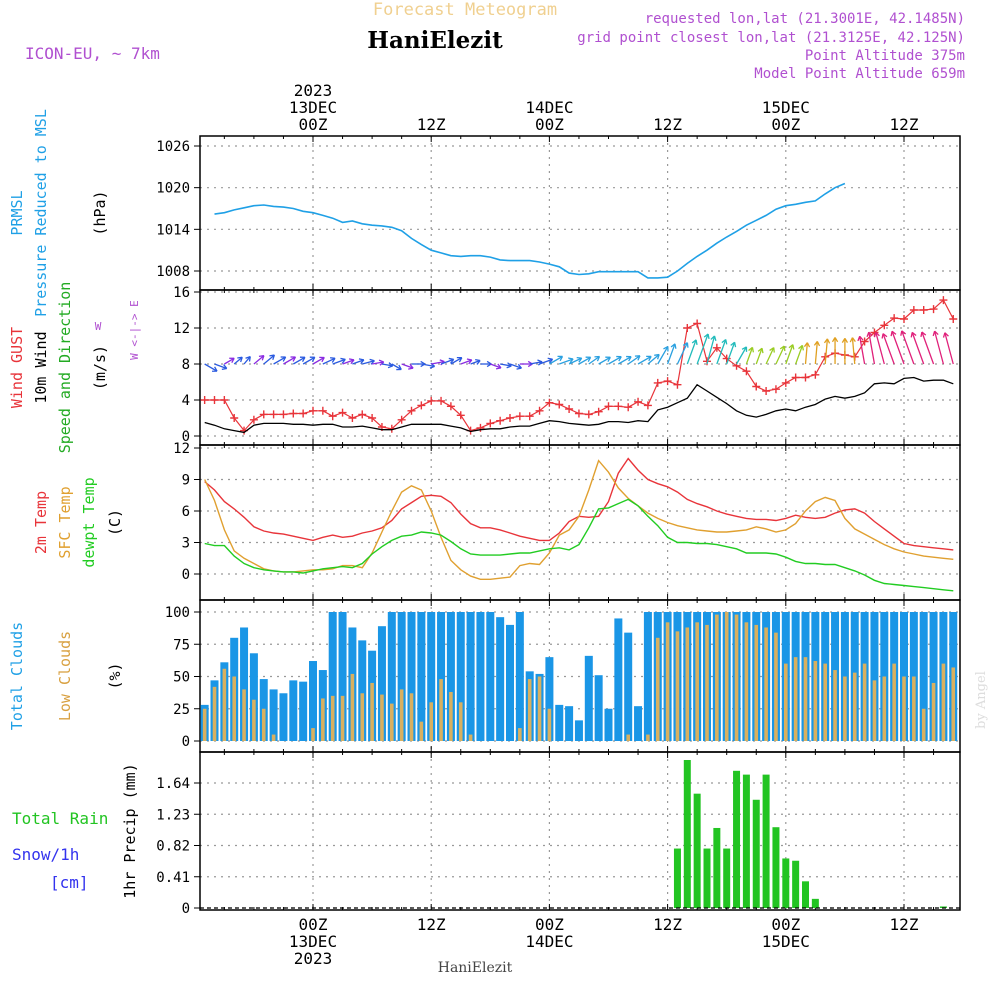 The image size is (1000, 1000). What do you see at coordinates (186, 575) in the screenshot?
I see `y-tick-label: 0` at bounding box center [186, 575].